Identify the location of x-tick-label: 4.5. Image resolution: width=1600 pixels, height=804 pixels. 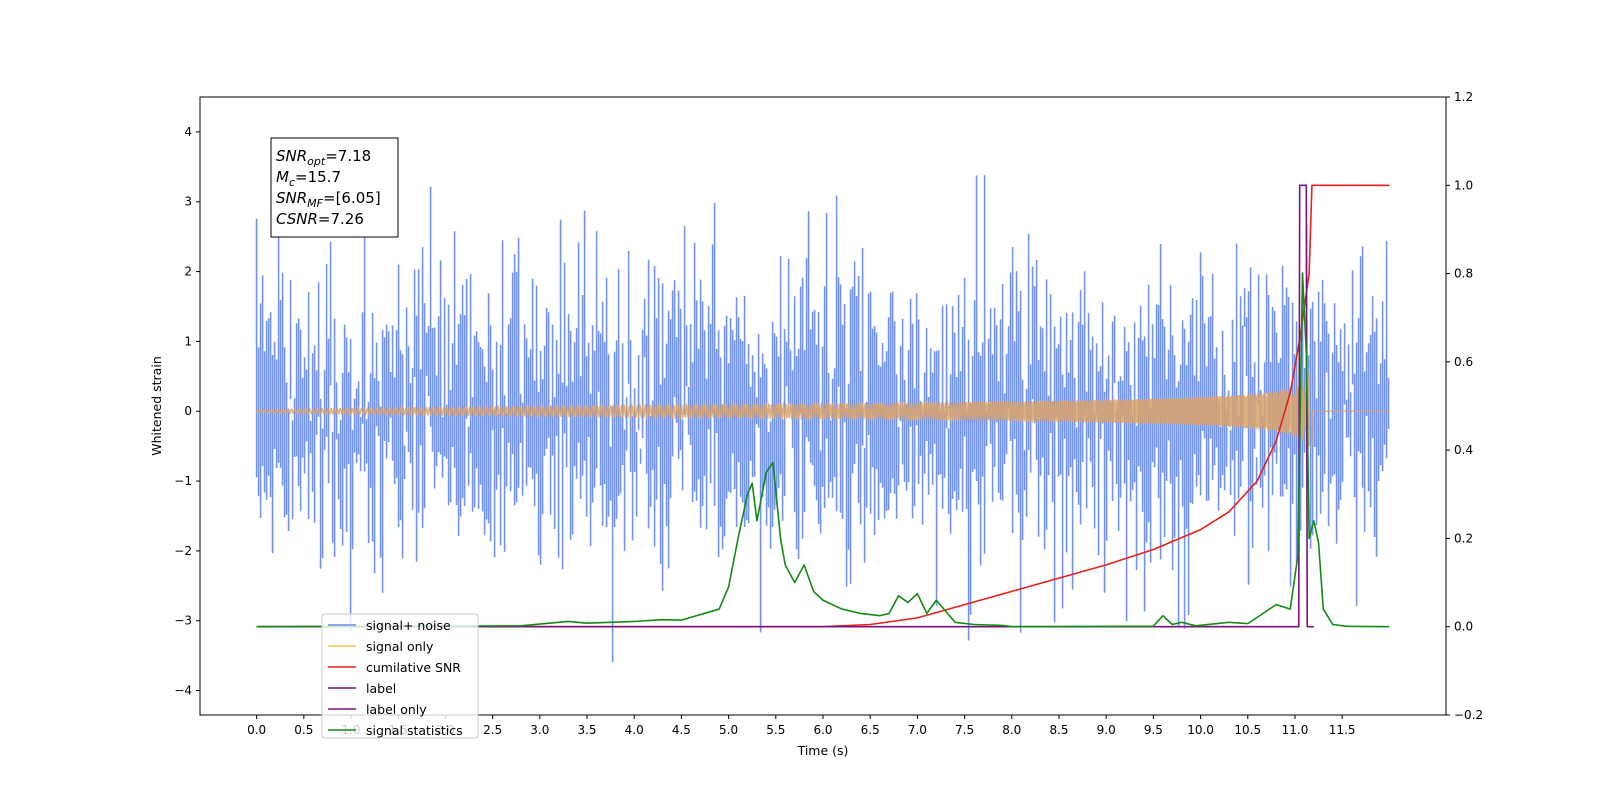
(681, 730).